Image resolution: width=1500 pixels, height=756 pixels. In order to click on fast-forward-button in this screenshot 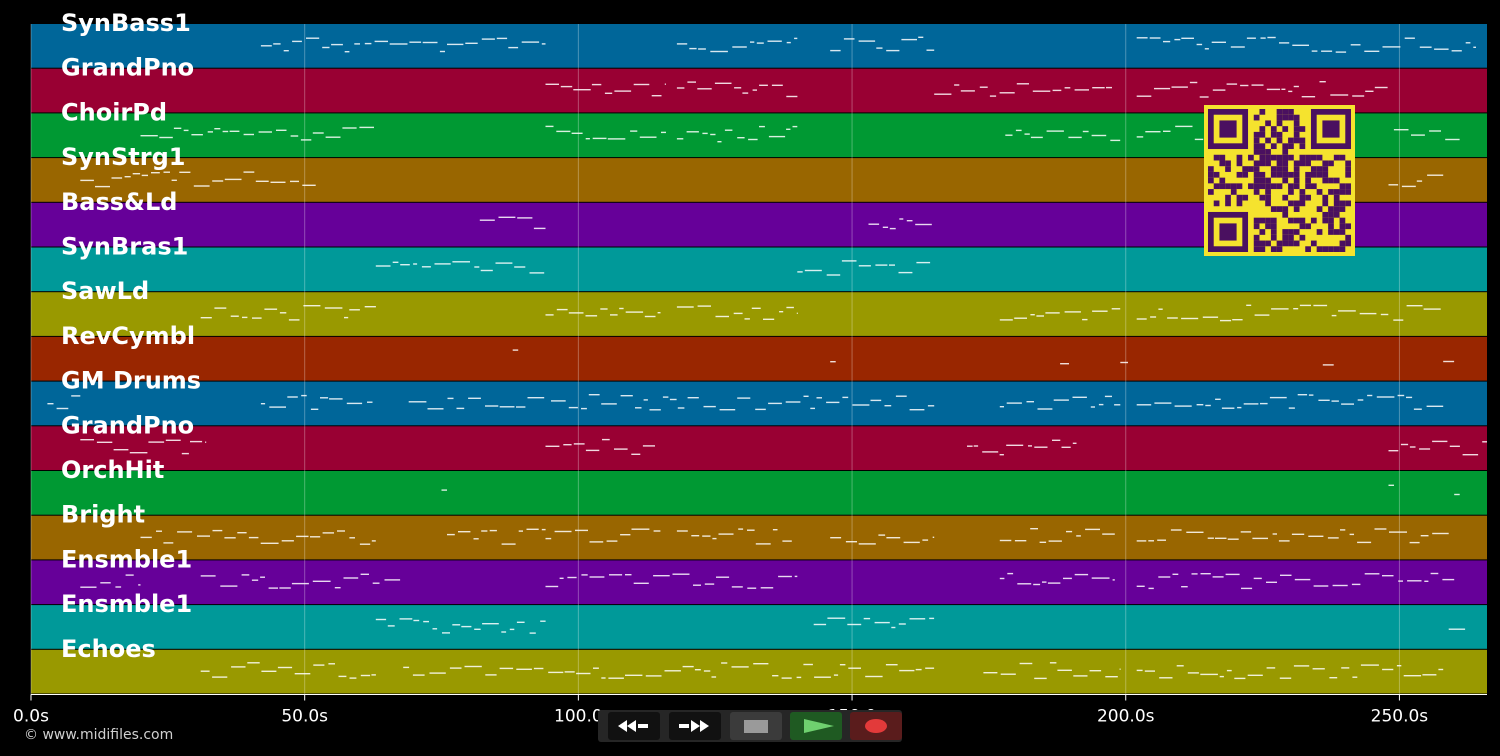, I will do `click(695, 726)`.